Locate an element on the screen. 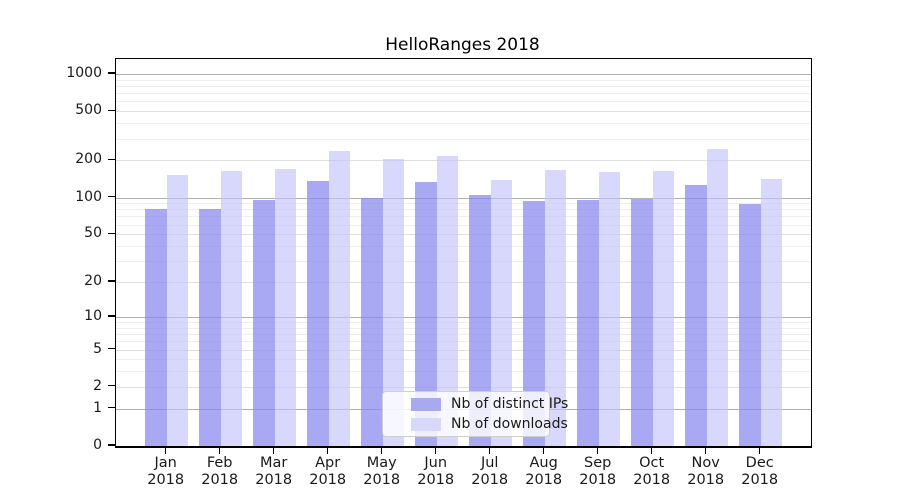 The height and width of the screenshot is (500, 900). bar-downloads-sep is located at coordinates (609, 309).